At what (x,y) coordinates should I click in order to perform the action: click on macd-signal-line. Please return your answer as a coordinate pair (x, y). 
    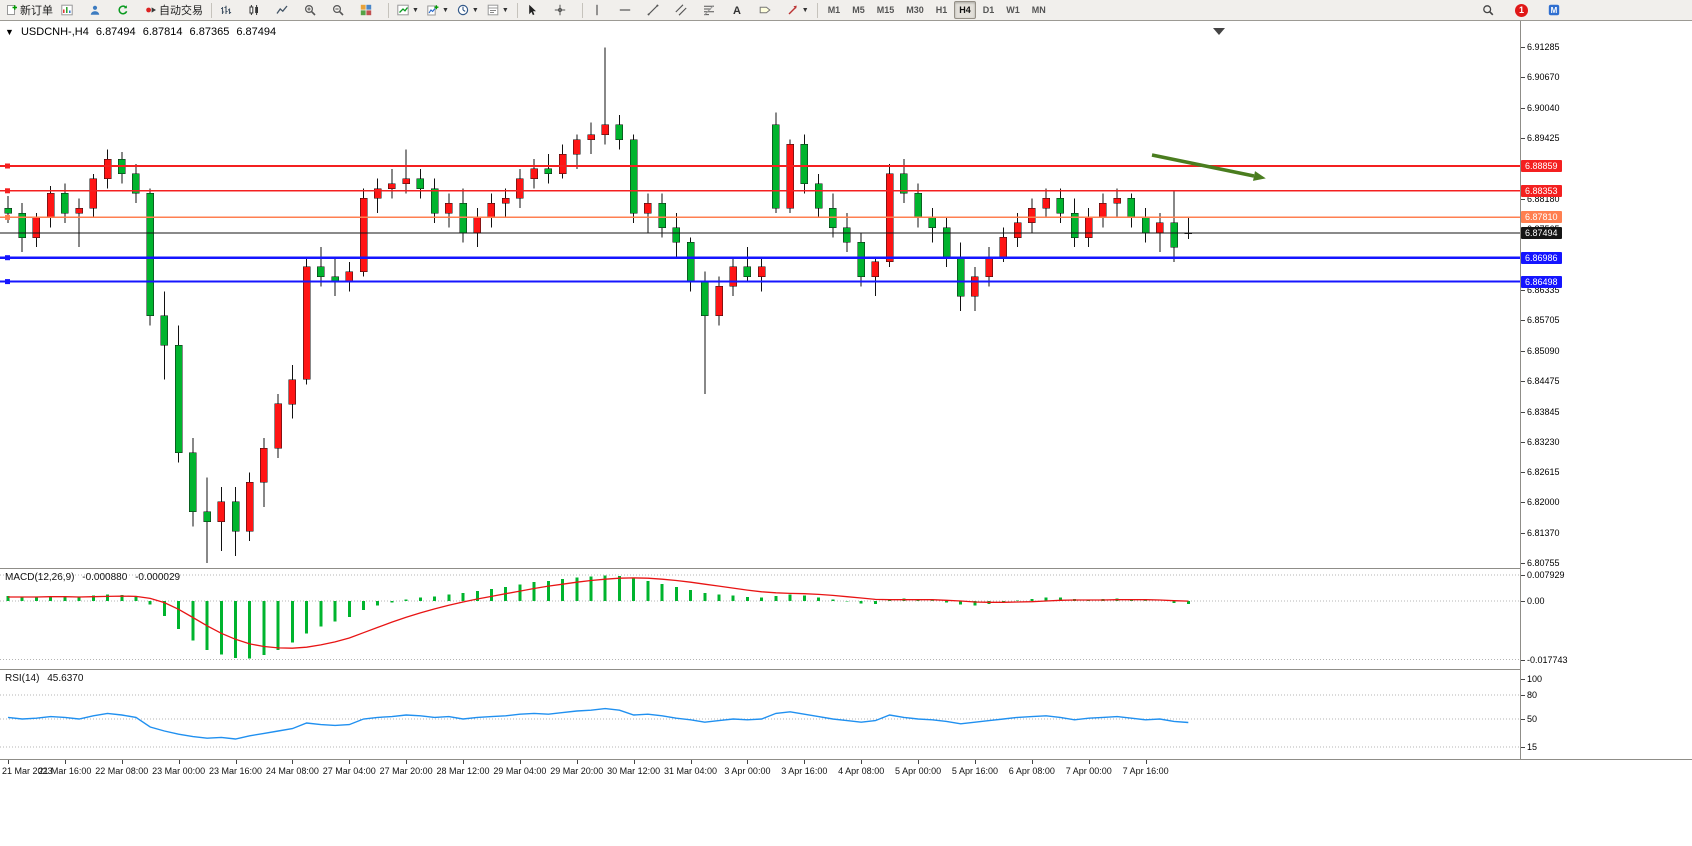
    Looking at the image, I should click on (598, 613).